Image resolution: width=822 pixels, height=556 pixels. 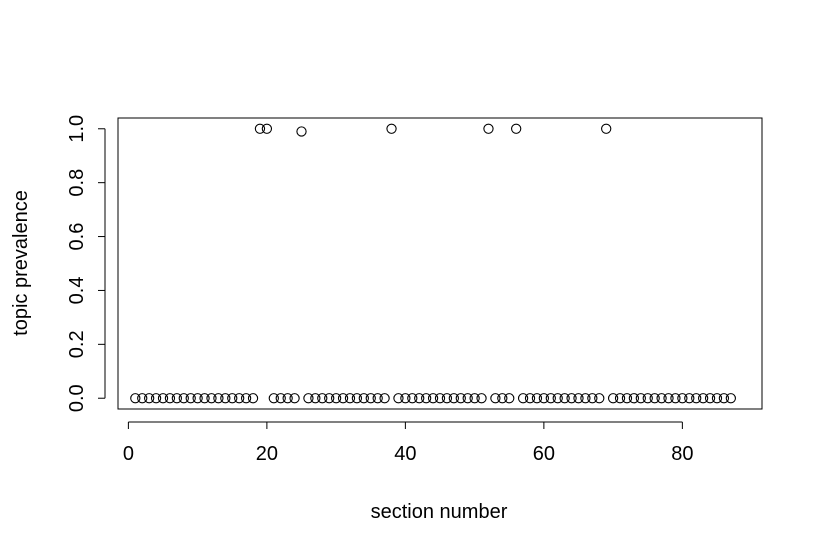 What do you see at coordinates (86, 263) in the screenshot?
I see `y-axis: 0.0 0.2 0.4 0.6 0.8 1.0` at bounding box center [86, 263].